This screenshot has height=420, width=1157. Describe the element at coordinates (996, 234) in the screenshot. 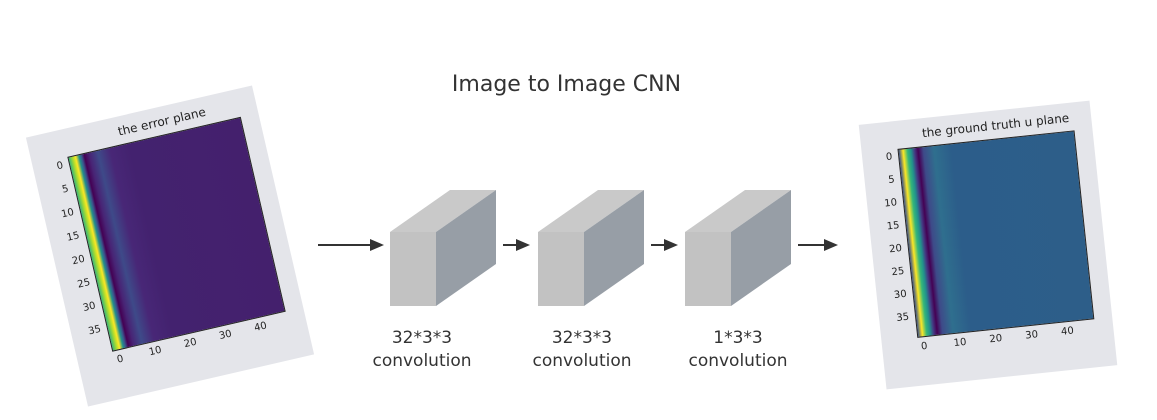

I see `output-heatmap` at that location.